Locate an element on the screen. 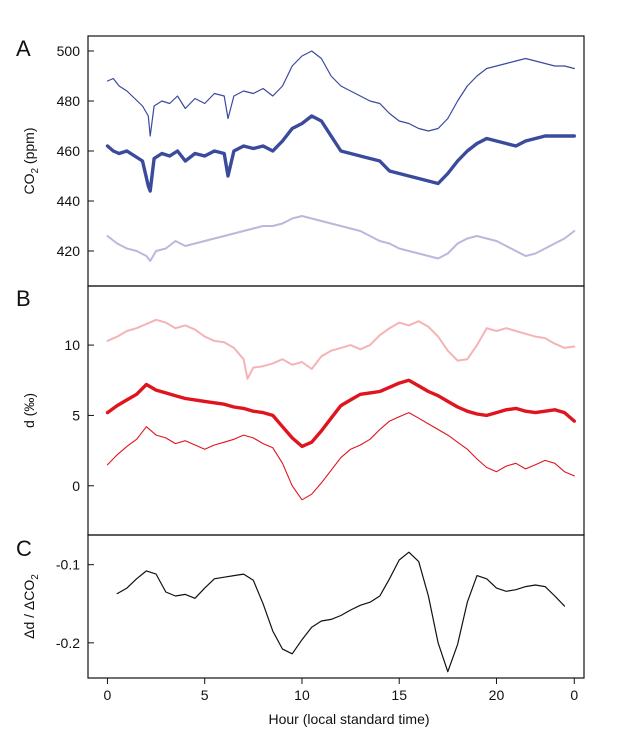 This screenshot has width=640, height=739. y-axis-label: Δd / ΔCO2 is located at coordinates (31, 606).